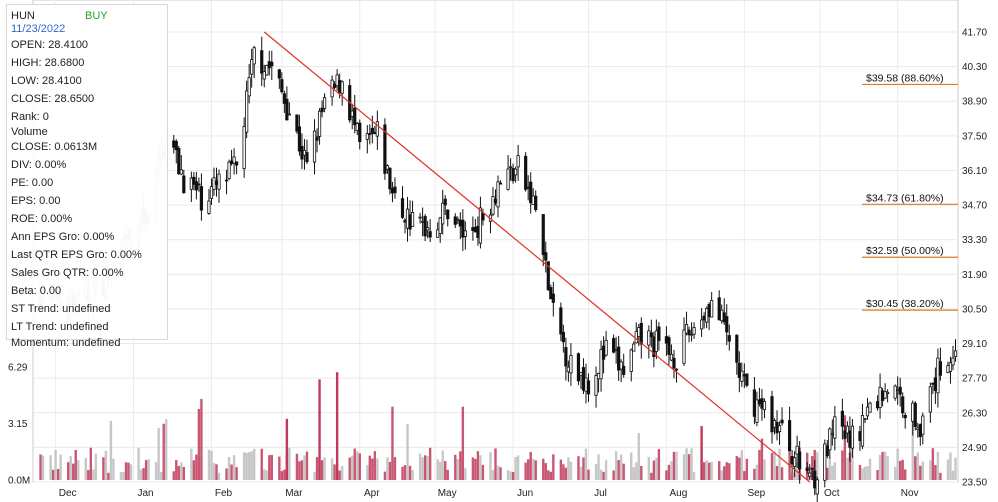  Describe the element at coordinates (19, 425) in the screenshot. I see `volume-axis: 6.29 3.15 0.0M` at that location.